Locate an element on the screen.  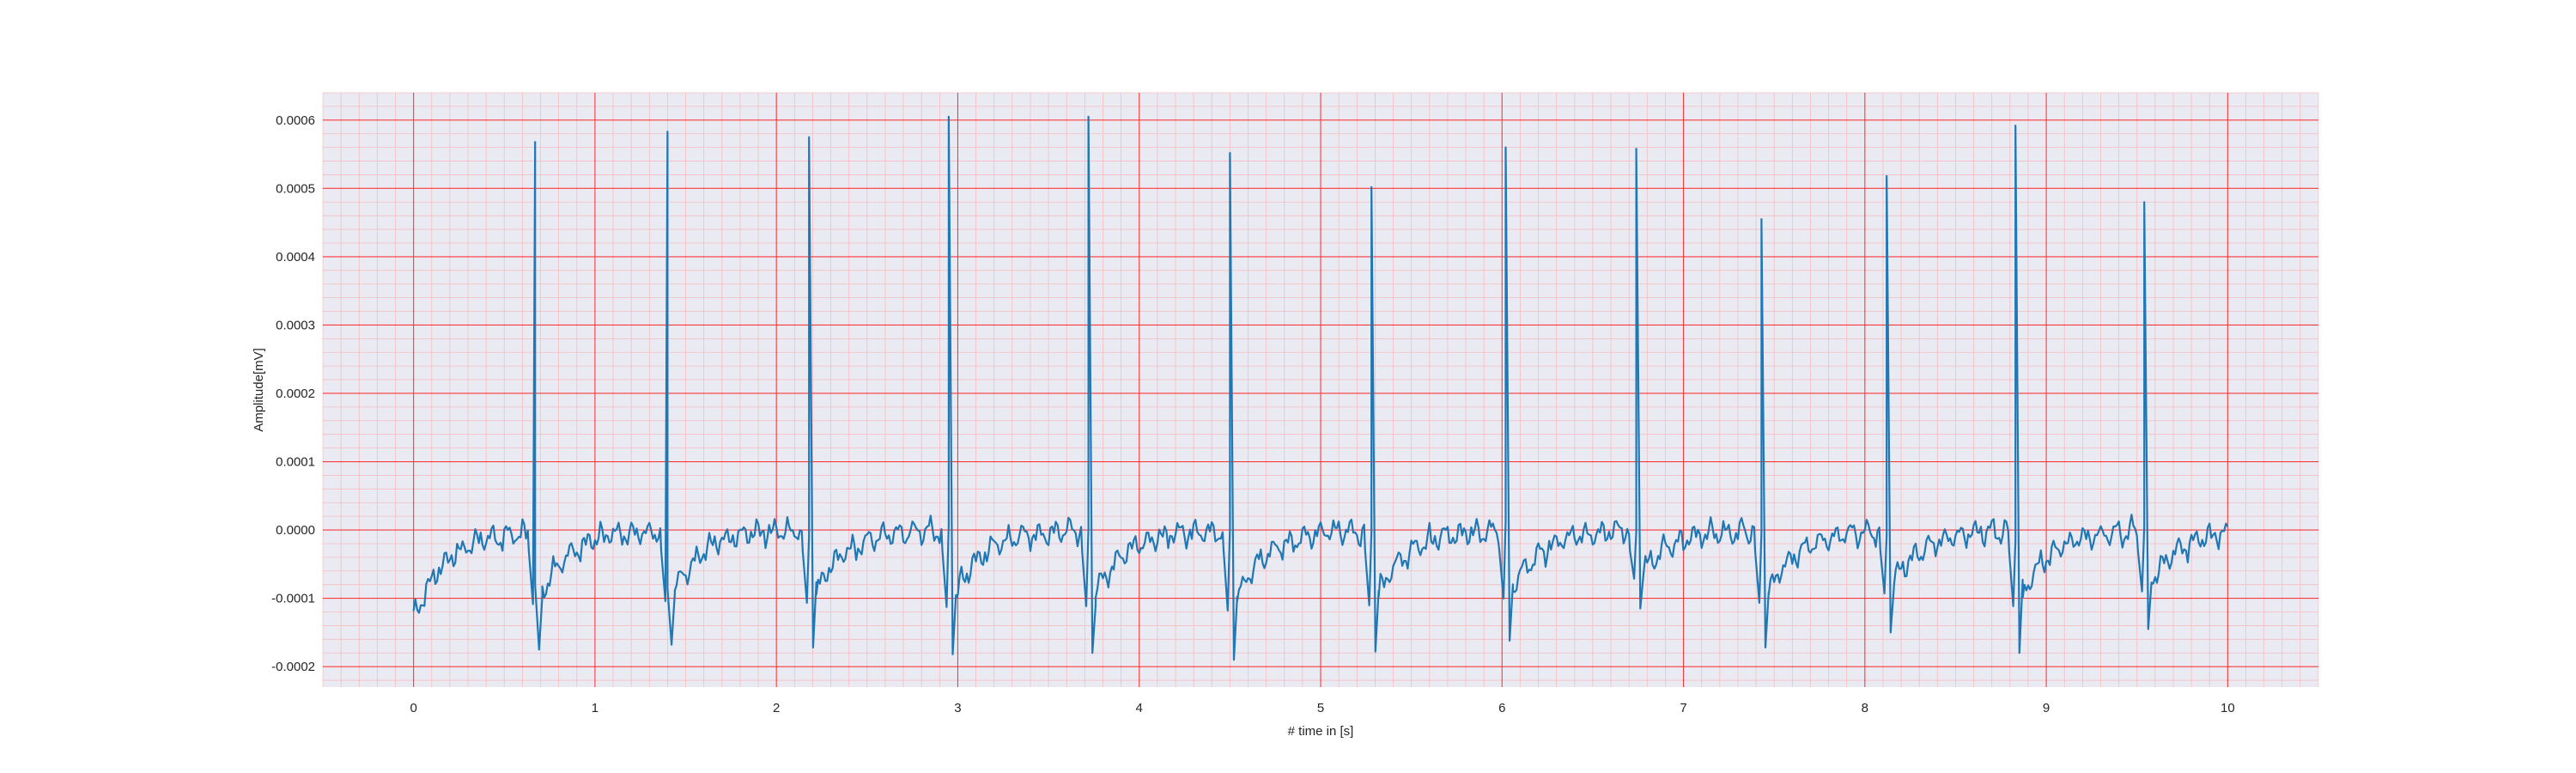
x-tick-label: 4 is located at coordinates (1140, 708).